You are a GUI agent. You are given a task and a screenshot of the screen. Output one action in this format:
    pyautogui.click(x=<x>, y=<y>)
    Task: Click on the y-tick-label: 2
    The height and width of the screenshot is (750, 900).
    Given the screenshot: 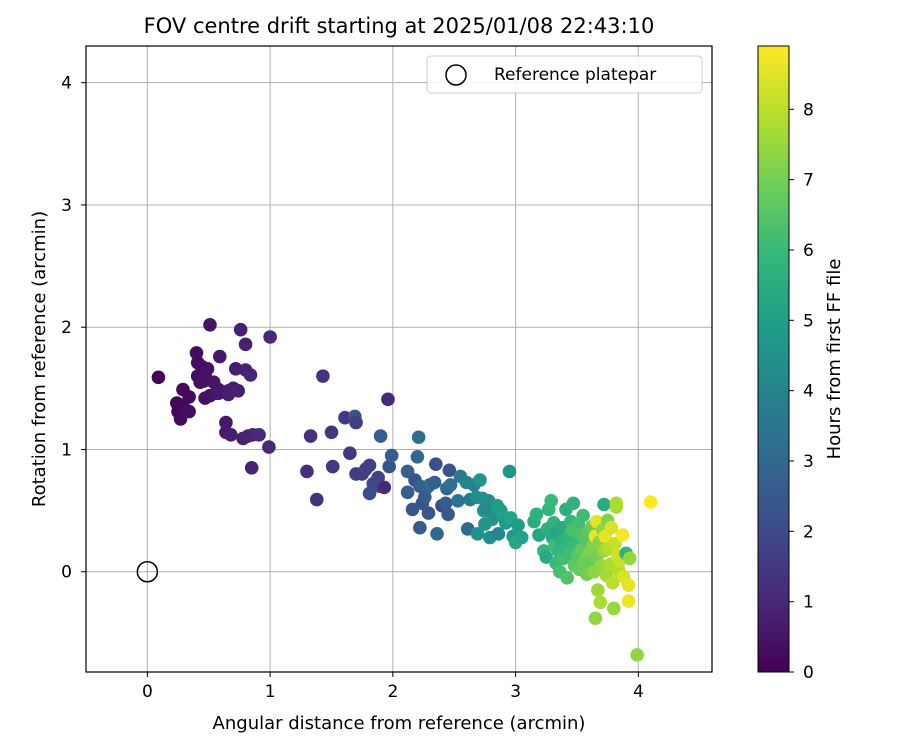 What is the action you would take?
    pyautogui.click(x=66, y=328)
    